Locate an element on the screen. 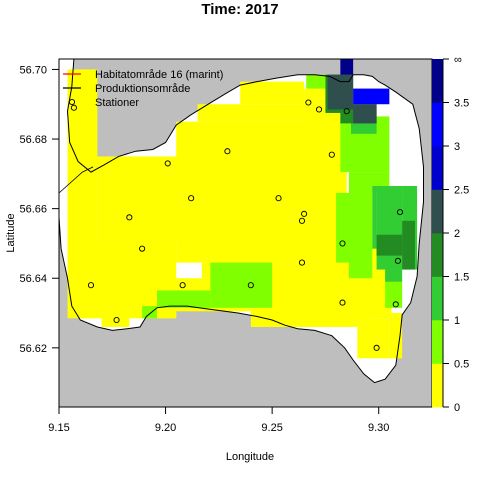 The width and height of the screenshot is (480, 480). colorbar-label: 3.5 is located at coordinates (461, 104).